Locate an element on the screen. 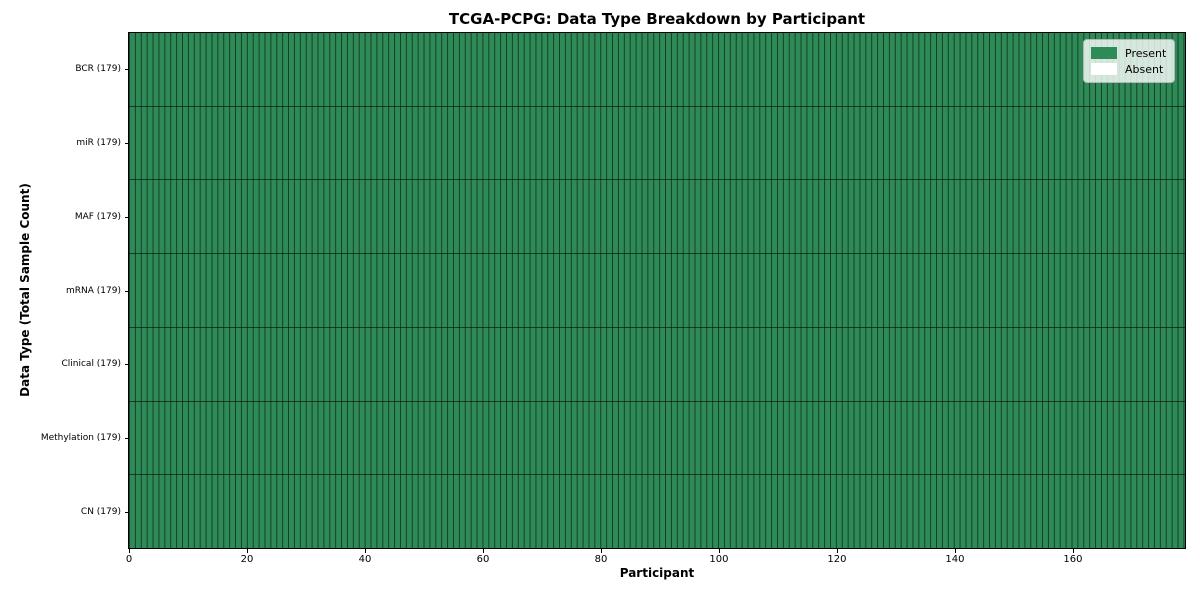 This screenshot has width=1200, height=600. x-tick-label: 140 is located at coordinates (955, 559).